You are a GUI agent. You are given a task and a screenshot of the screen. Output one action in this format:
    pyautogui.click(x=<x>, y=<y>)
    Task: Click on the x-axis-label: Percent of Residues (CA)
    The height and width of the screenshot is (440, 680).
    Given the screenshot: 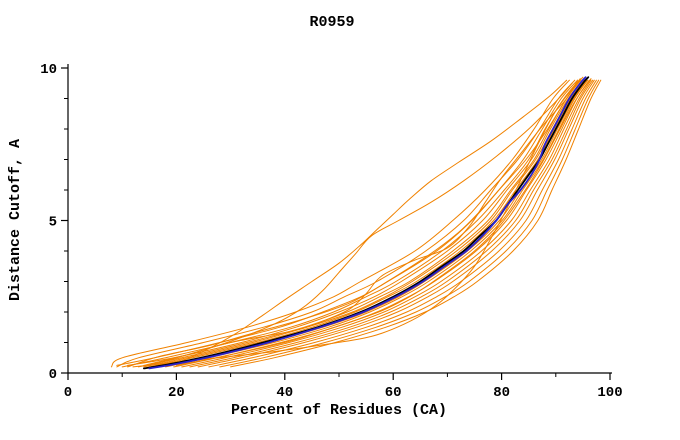 What is the action you would take?
    pyautogui.click(x=339, y=410)
    